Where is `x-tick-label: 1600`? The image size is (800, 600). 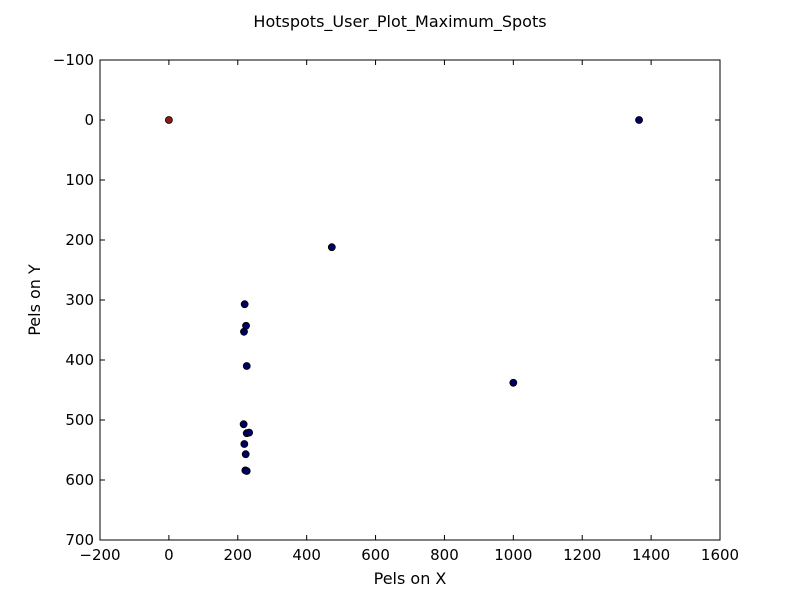 x-tick-label: 1600 is located at coordinates (720, 555).